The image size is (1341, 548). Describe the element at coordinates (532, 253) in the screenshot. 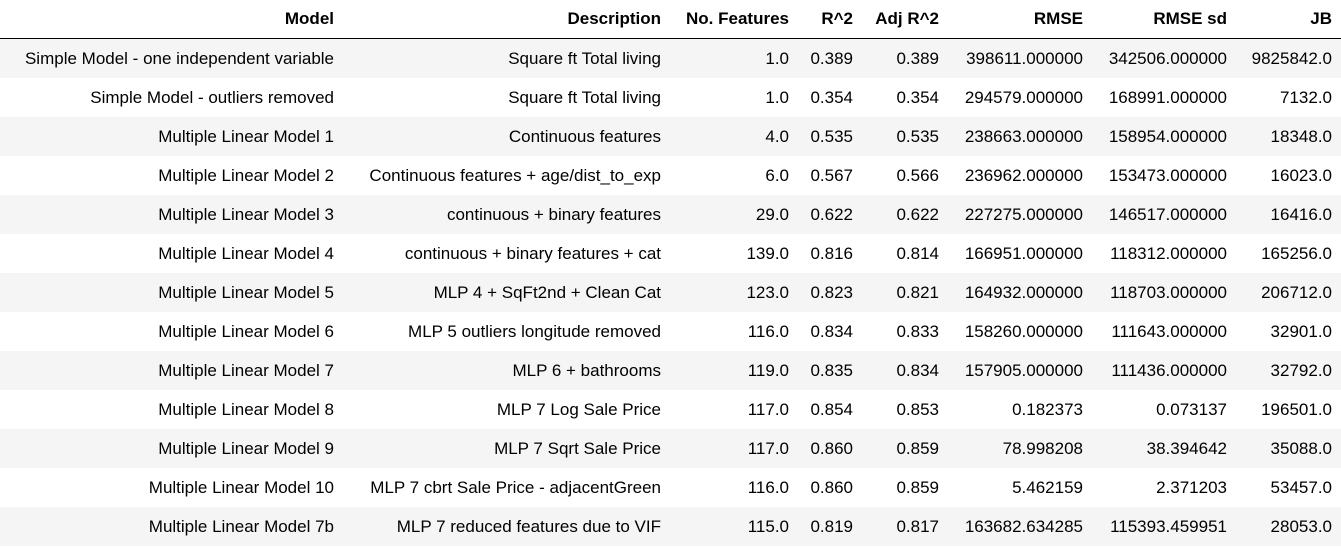

I see `cell-description: continuous + binary features + cat` at that location.